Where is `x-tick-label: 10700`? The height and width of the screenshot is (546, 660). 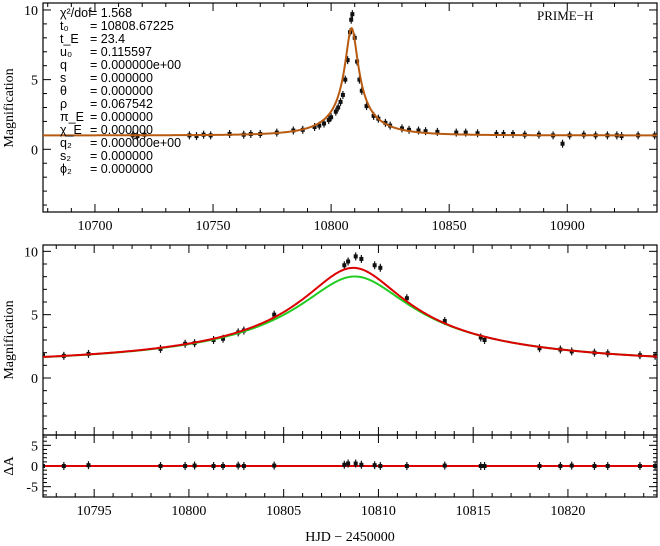 x-tick-label: 10700 is located at coordinates (94, 226).